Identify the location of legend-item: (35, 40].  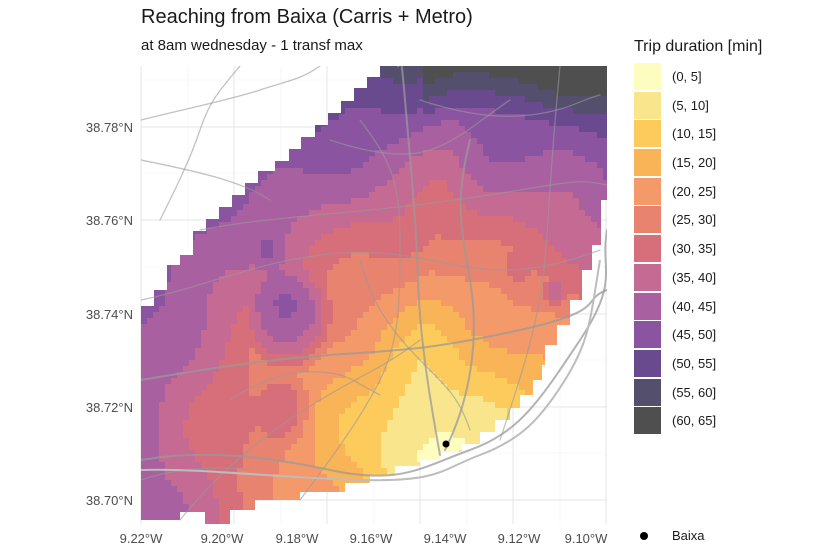
(709, 278).